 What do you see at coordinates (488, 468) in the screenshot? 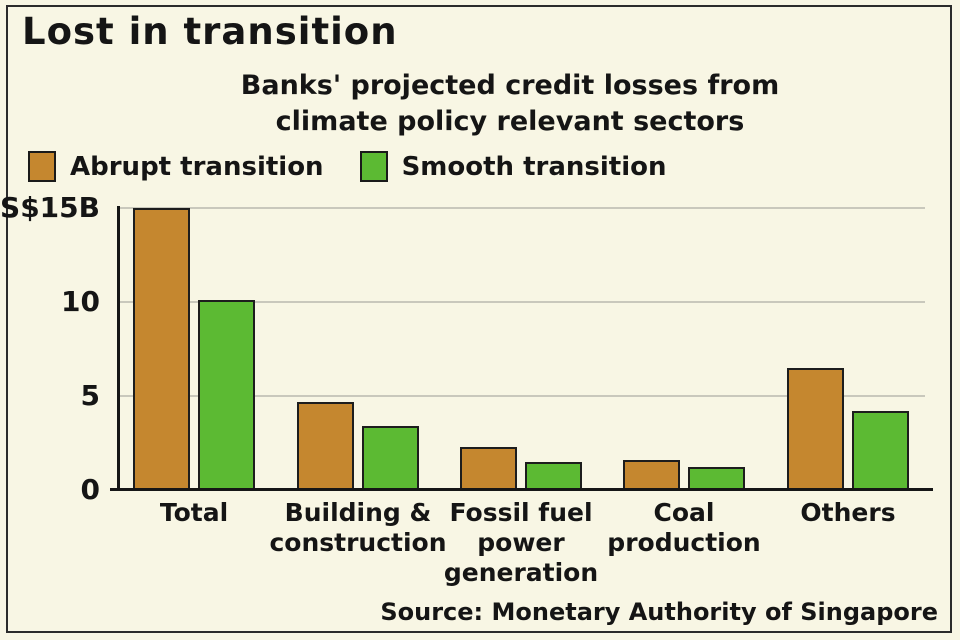
I see `bar-fossil-fuel-power-generation-abrupt-transition` at bounding box center [488, 468].